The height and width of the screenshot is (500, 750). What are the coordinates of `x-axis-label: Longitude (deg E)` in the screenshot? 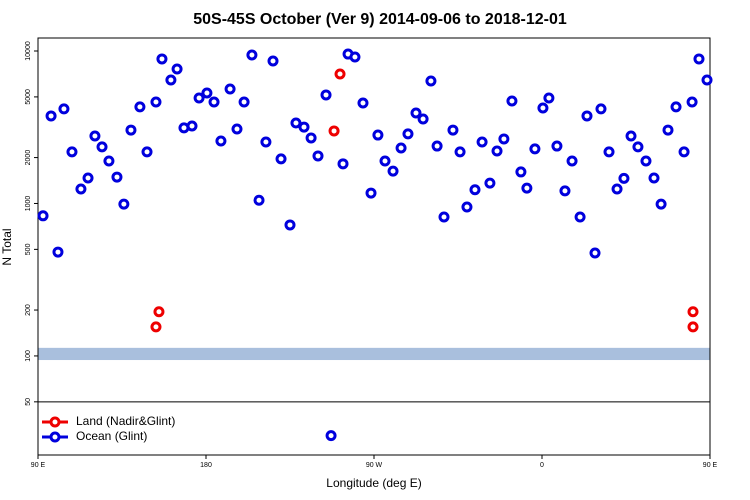 It's located at (373, 483).